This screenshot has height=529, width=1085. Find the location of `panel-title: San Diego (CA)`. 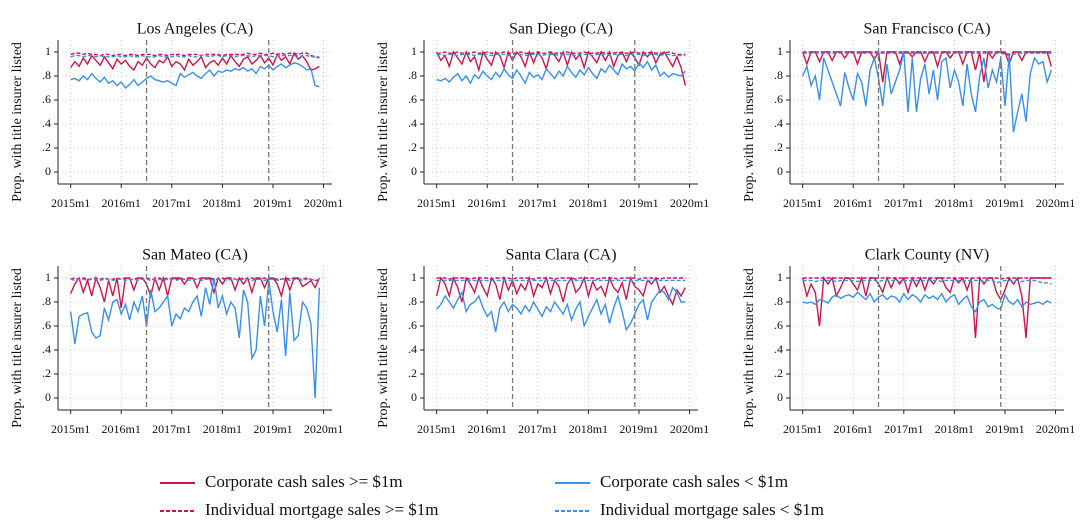

panel-title: San Diego (CA) is located at coordinates (561, 29).